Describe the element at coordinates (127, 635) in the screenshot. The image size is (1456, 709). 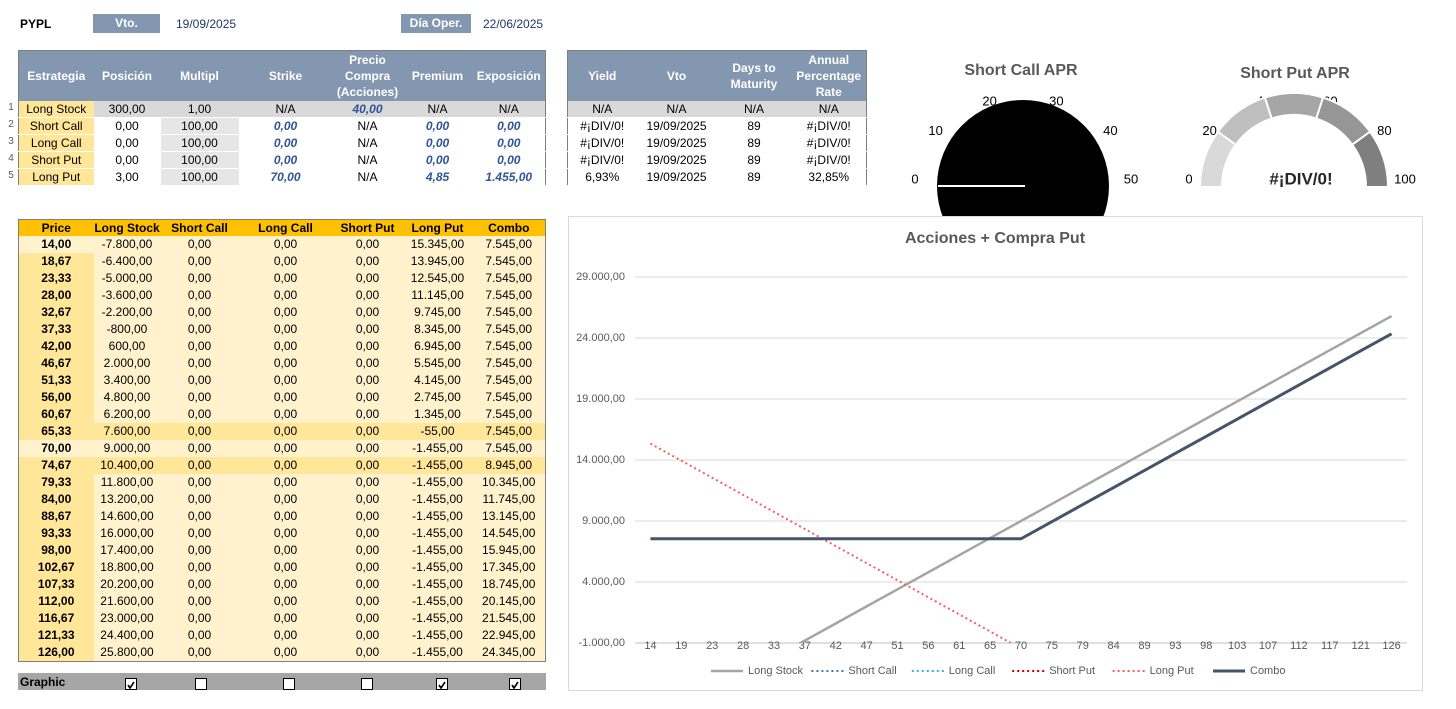
I see `cell: 24.400,00` at that location.